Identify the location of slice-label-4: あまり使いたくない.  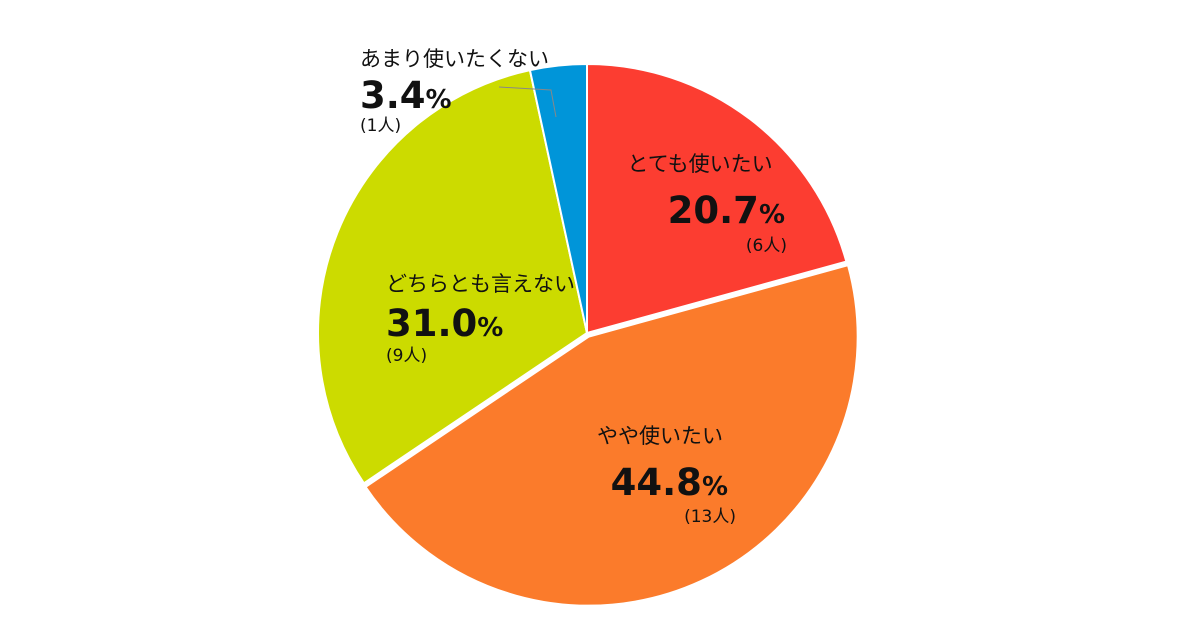
(454, 59).